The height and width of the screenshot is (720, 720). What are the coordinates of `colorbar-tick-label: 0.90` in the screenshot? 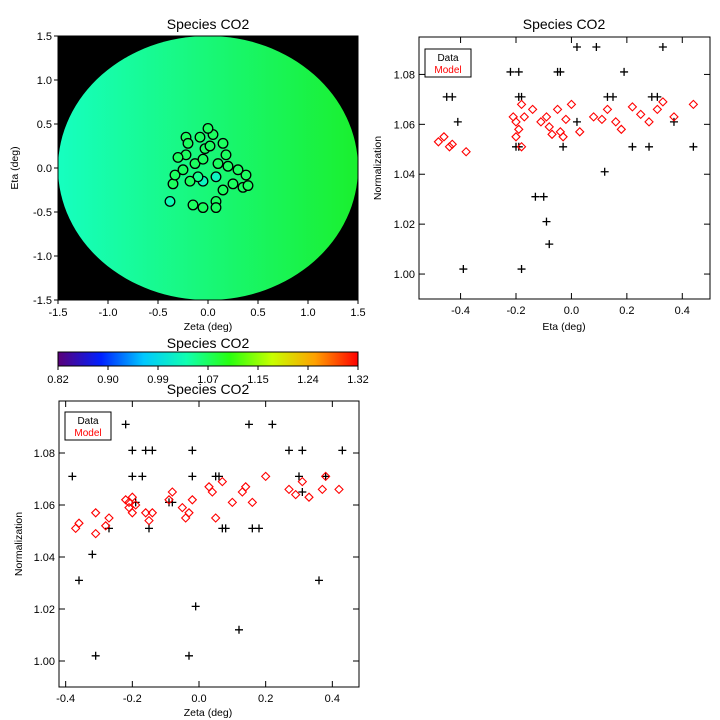 It's located at (107, 380).